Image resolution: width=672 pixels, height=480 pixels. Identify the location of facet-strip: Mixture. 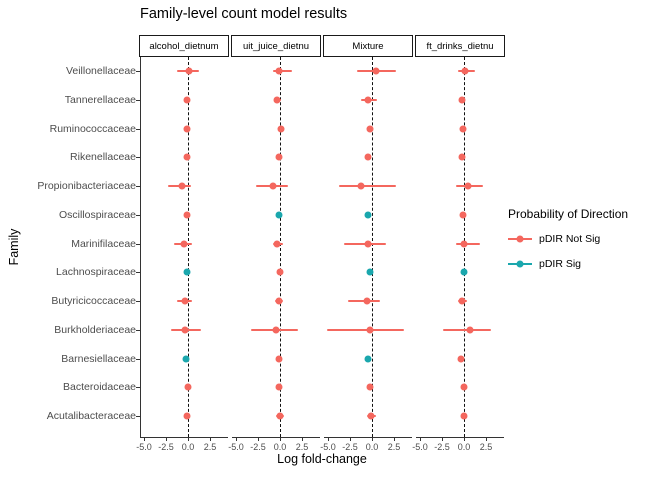
(368, 46).